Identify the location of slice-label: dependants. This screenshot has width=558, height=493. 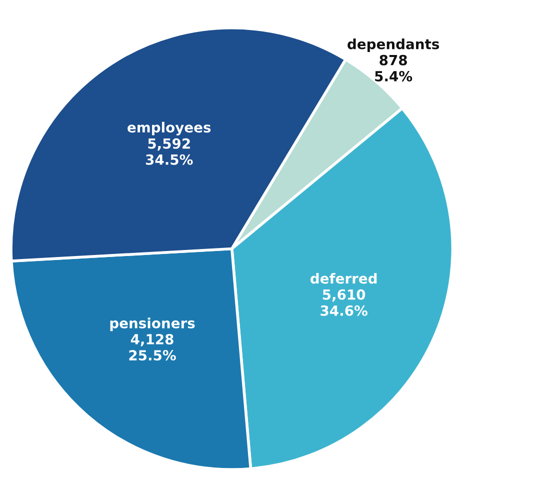
(394, 45).